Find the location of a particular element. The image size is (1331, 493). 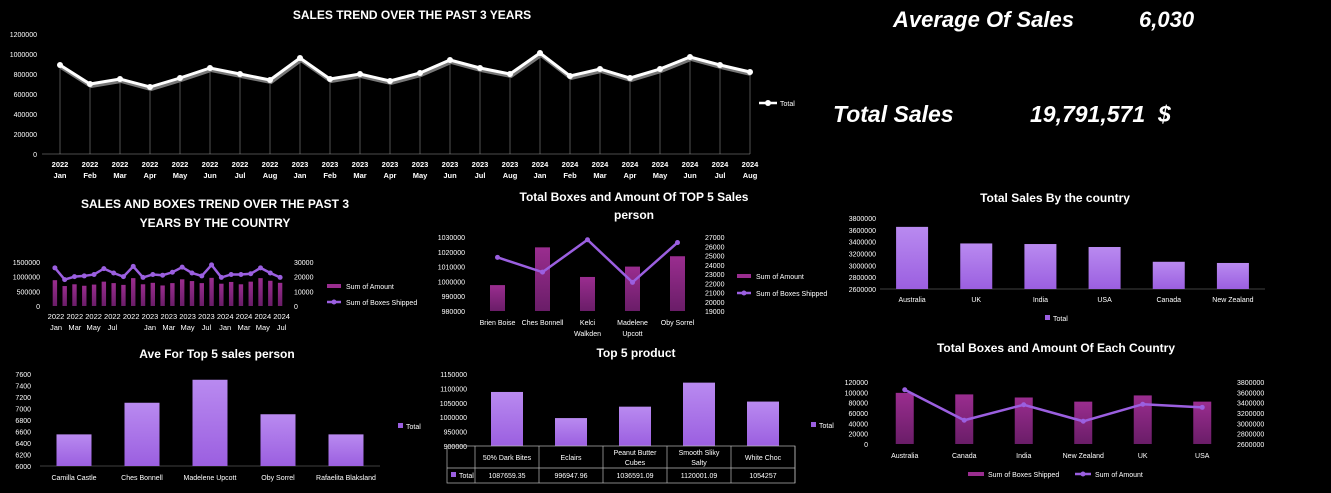

top5product-bar is located at coordinates (763, 423).